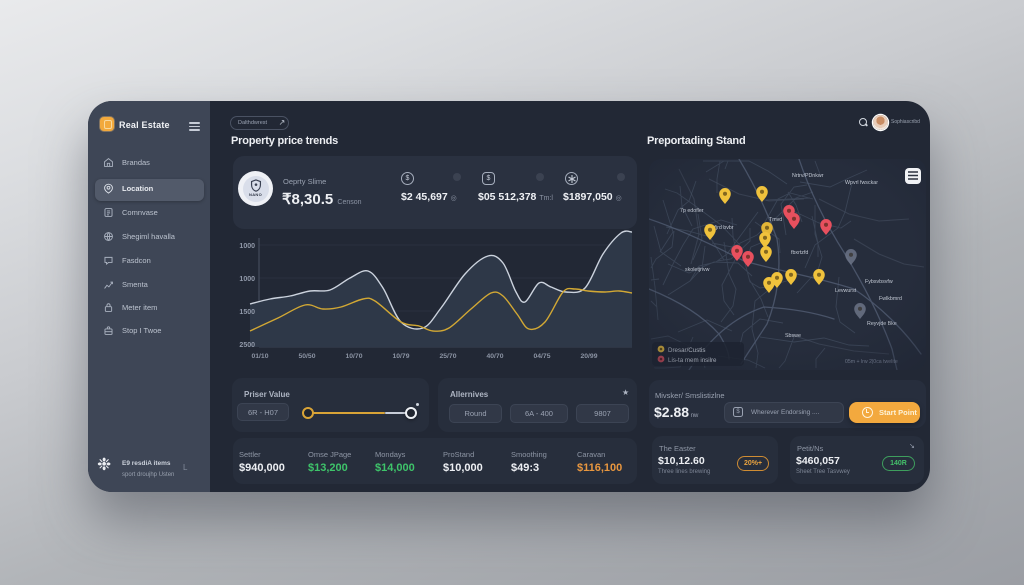  I want to click on svg-text: 10/70, so click(353, 356).